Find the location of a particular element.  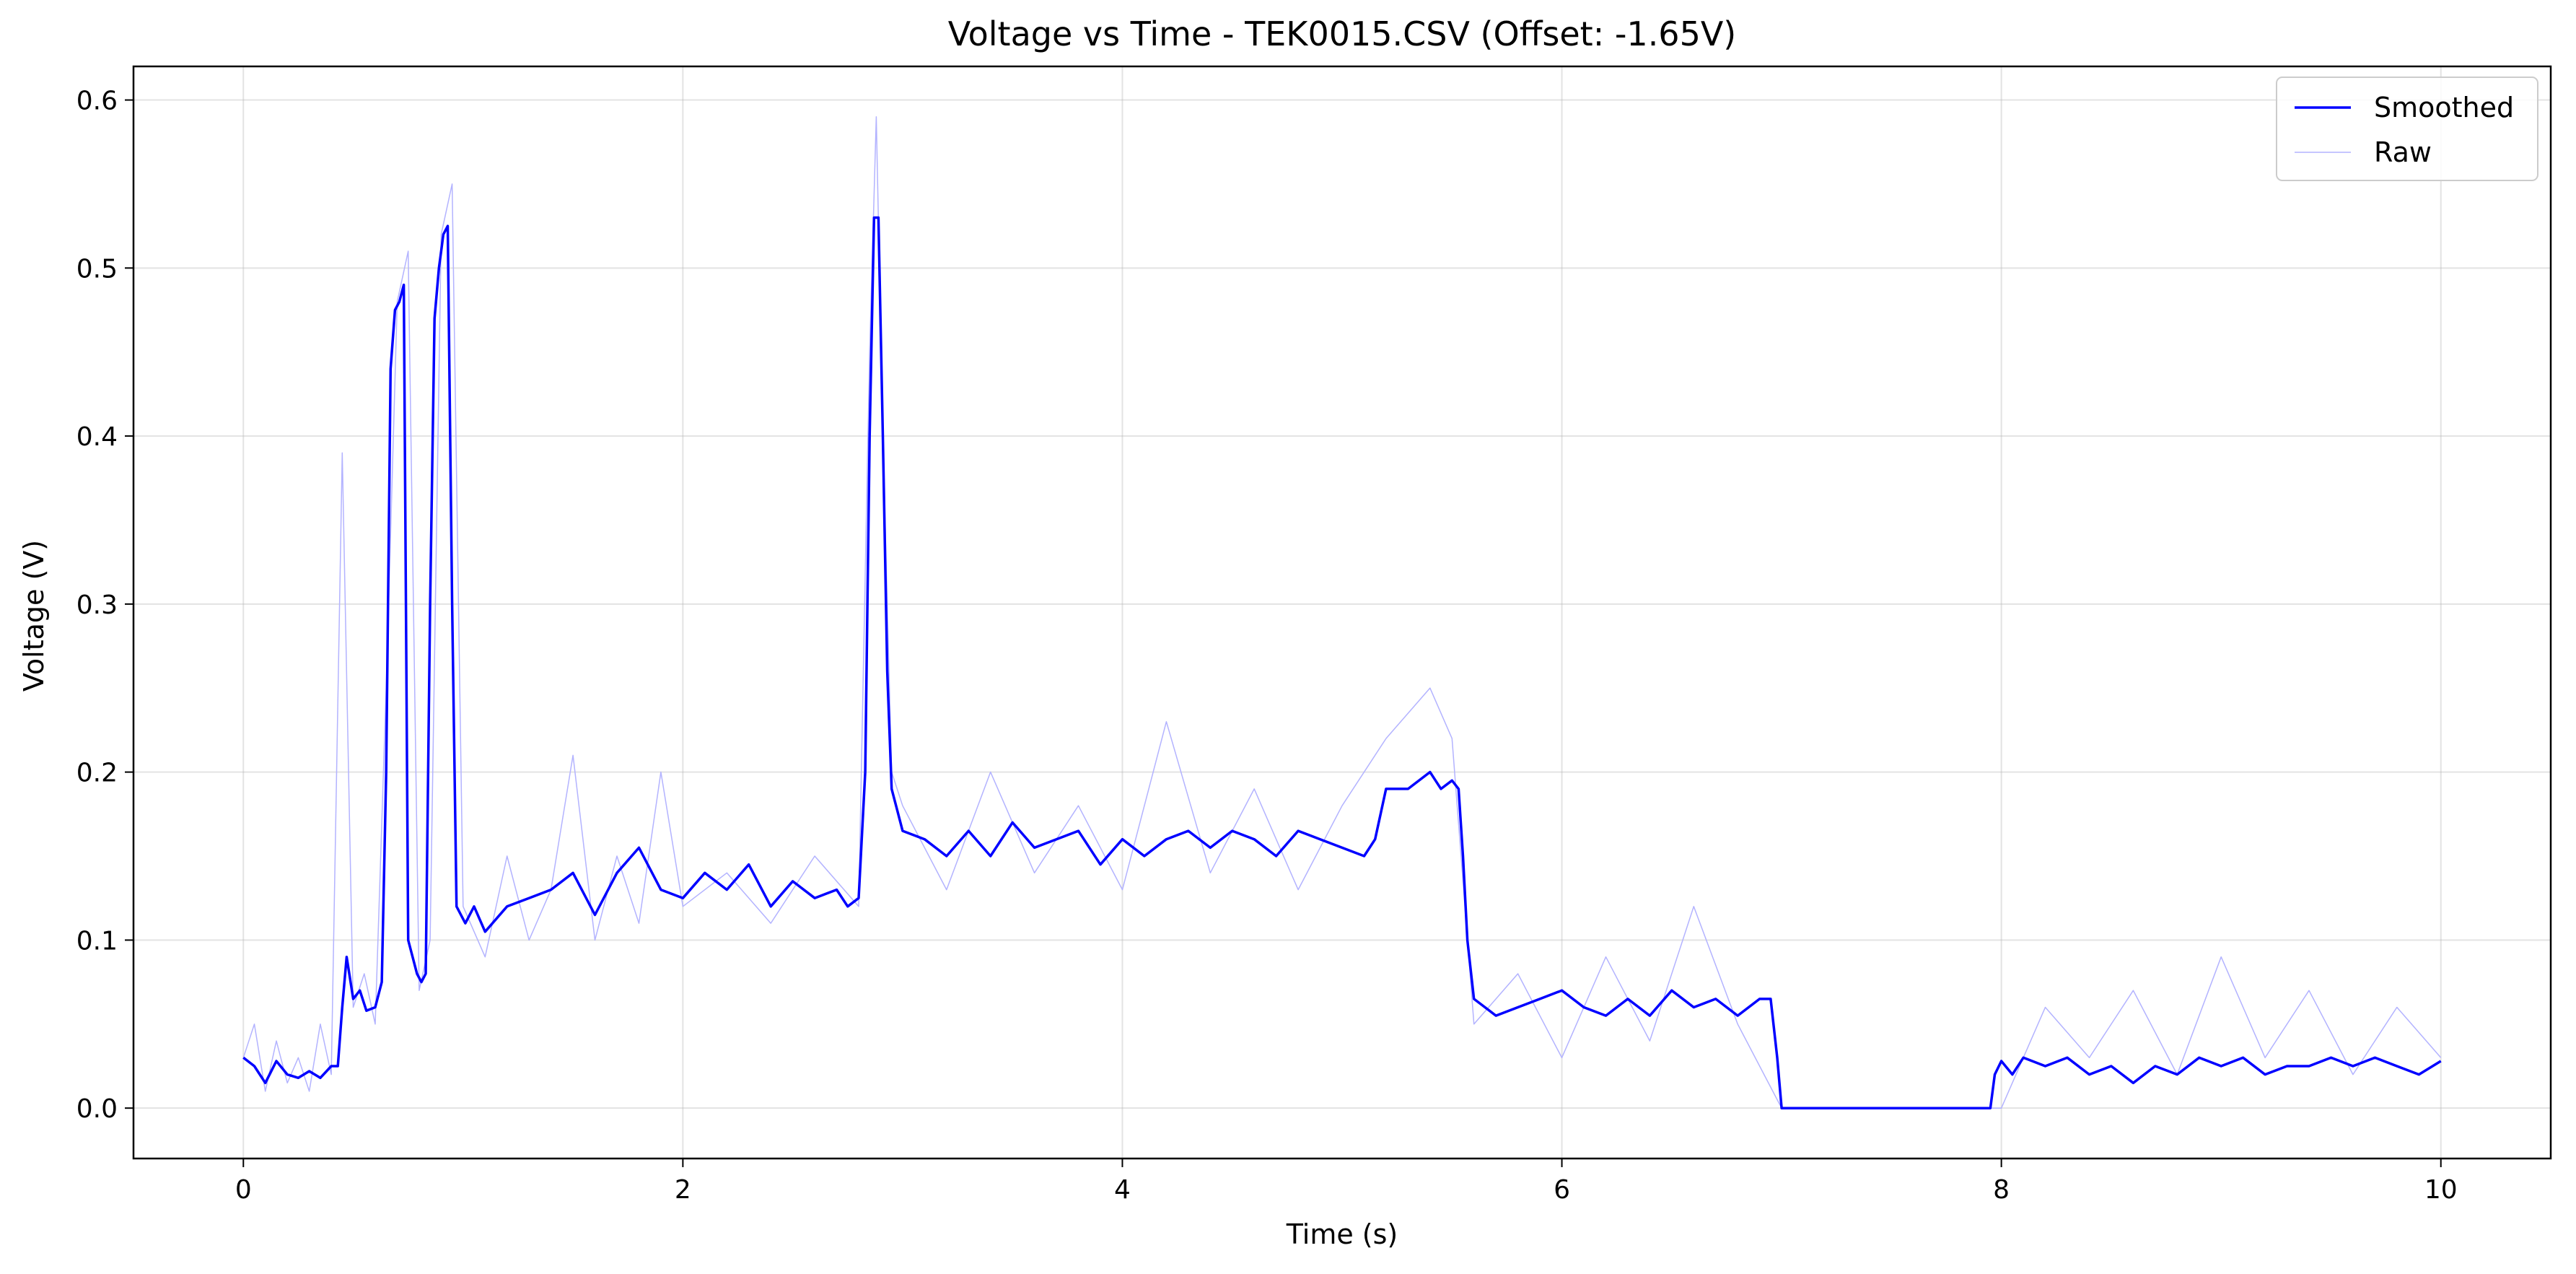

legend-box is located at coordinates (2407, 129).